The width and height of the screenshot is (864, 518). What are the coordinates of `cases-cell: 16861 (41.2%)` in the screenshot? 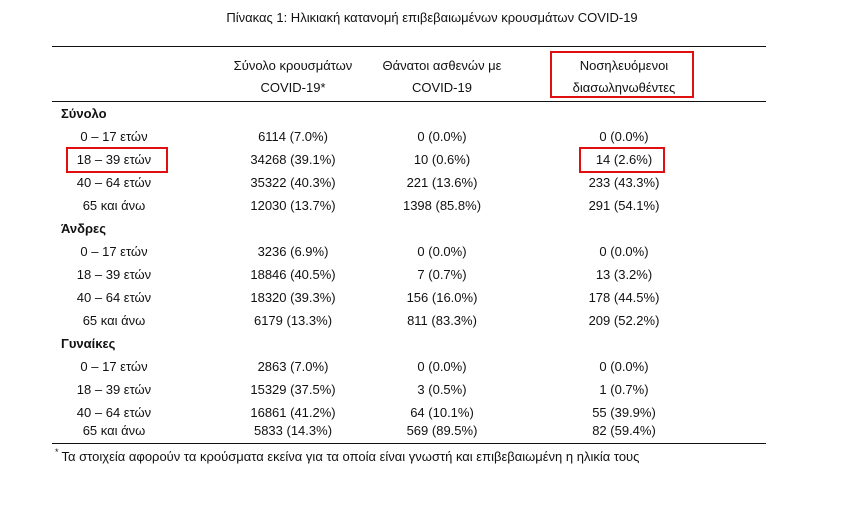 It's located at (293, 412).